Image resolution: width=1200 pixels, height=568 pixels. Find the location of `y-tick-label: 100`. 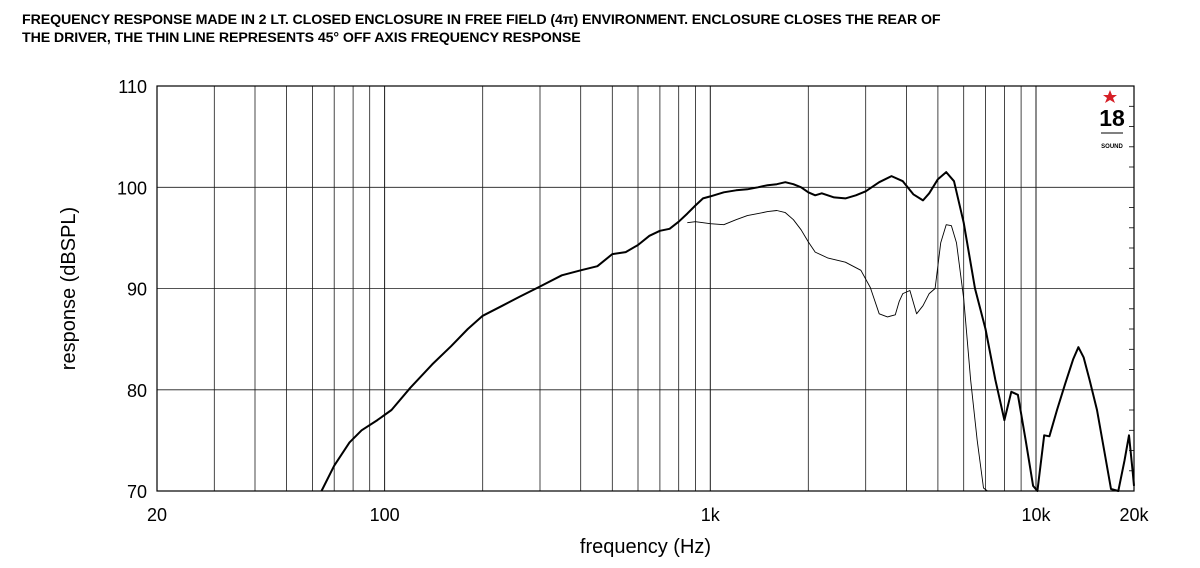

y-tick-label: 100 is located at coordinates (132, 188).